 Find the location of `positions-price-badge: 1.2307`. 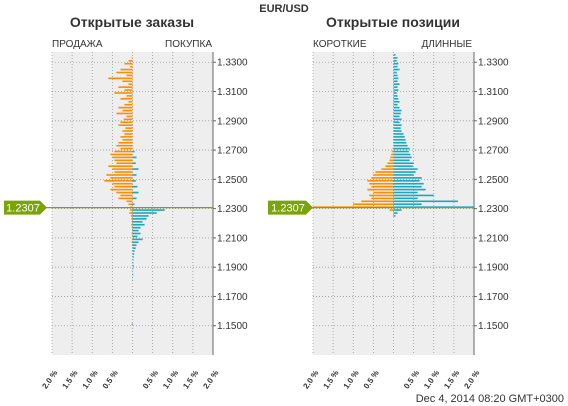

positions-price-badge: 1.2307 is located at coordinates (290, 207).